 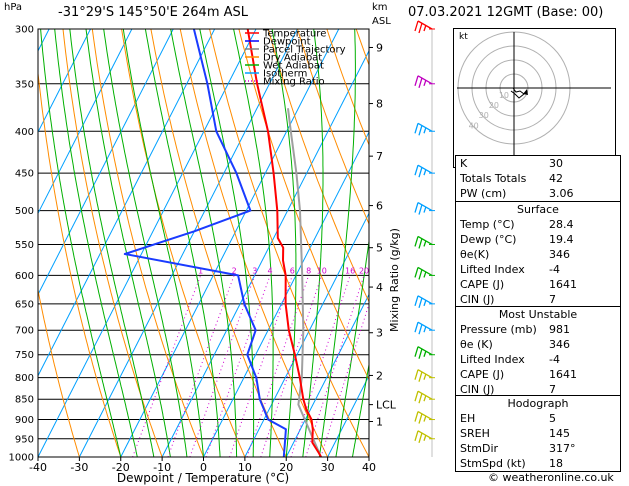 I want to click on legend-label: Parcel Trajectory, so click(x=304, y=50).